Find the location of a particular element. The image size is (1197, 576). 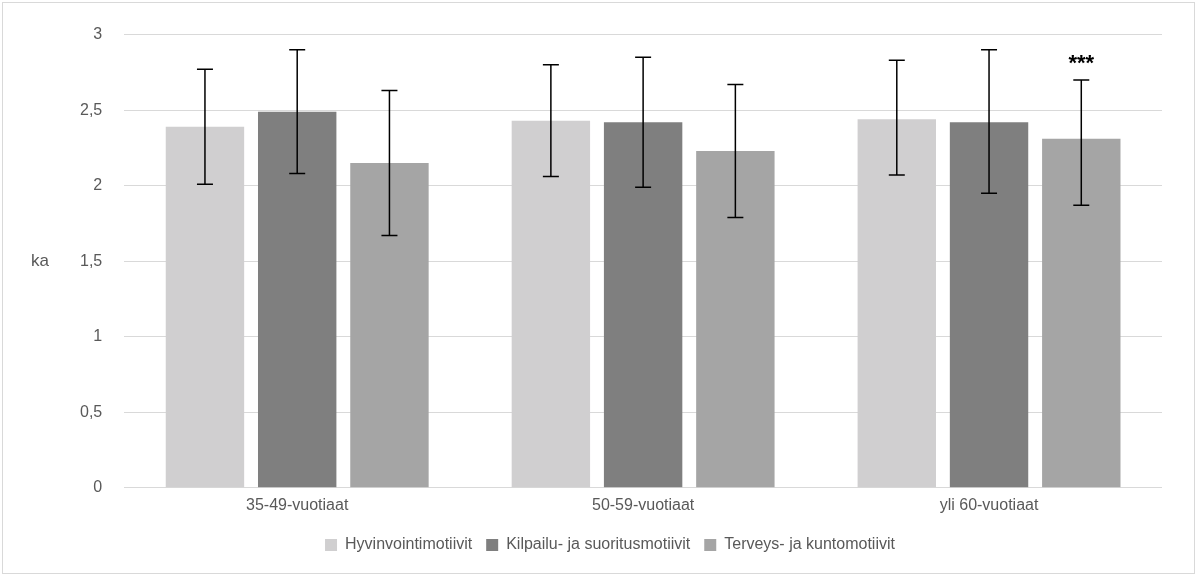

y-tick-label: 3 is located at coordinates (98, 34).